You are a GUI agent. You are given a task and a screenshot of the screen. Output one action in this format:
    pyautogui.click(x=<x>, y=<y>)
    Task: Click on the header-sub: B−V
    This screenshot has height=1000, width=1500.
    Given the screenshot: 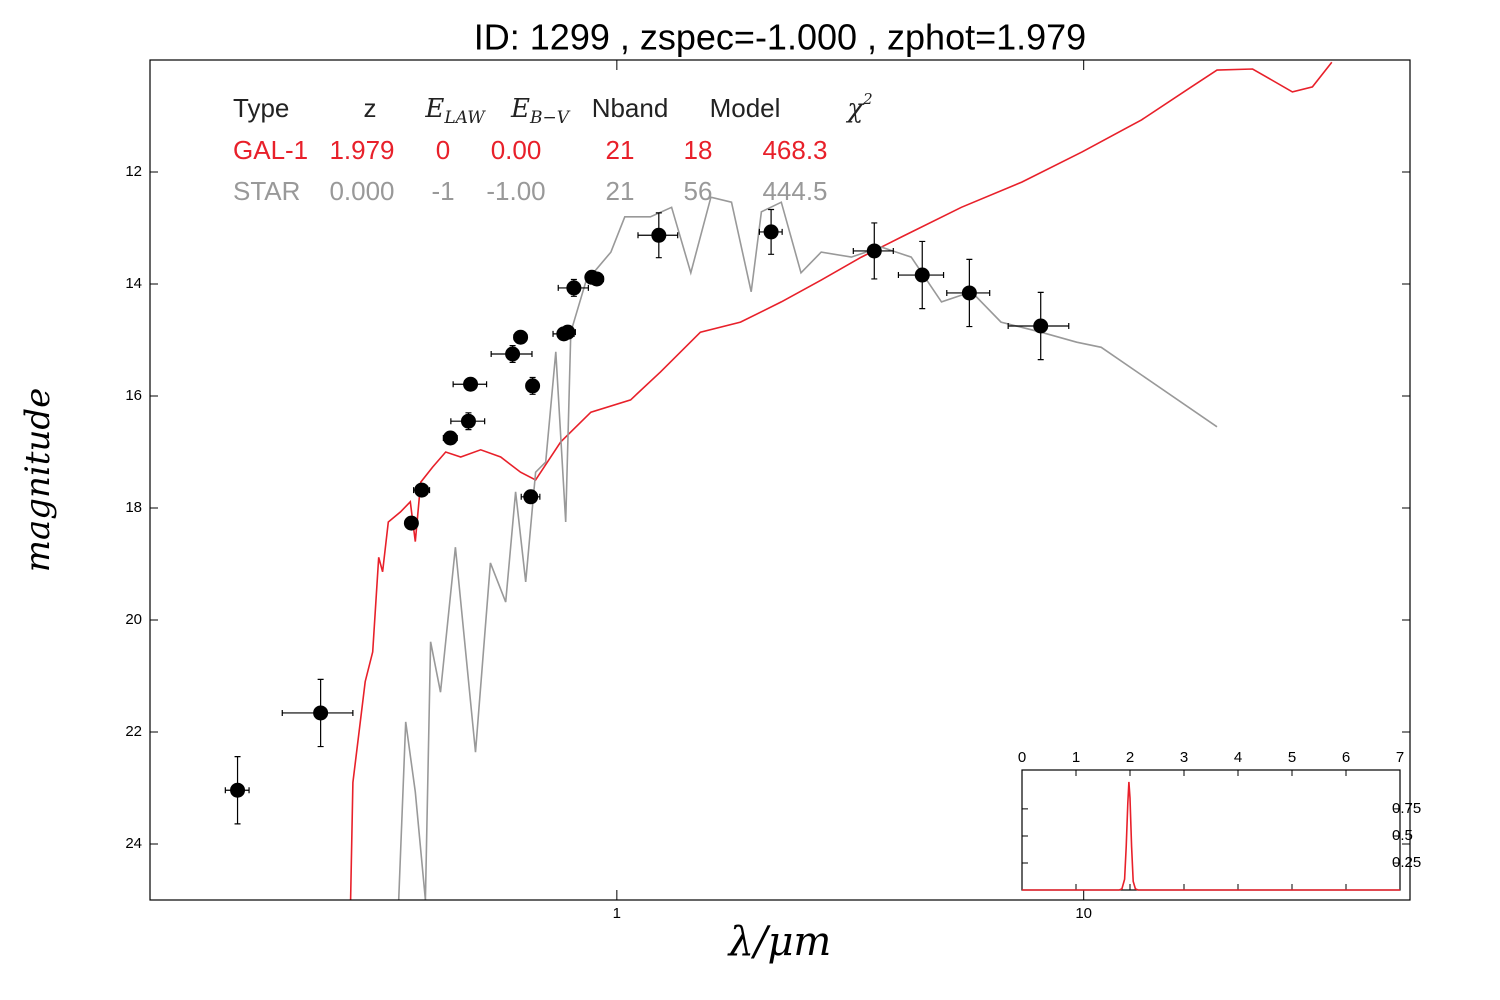 What is the action you would take?
    pyautogui.click(x=550, y=118)
    